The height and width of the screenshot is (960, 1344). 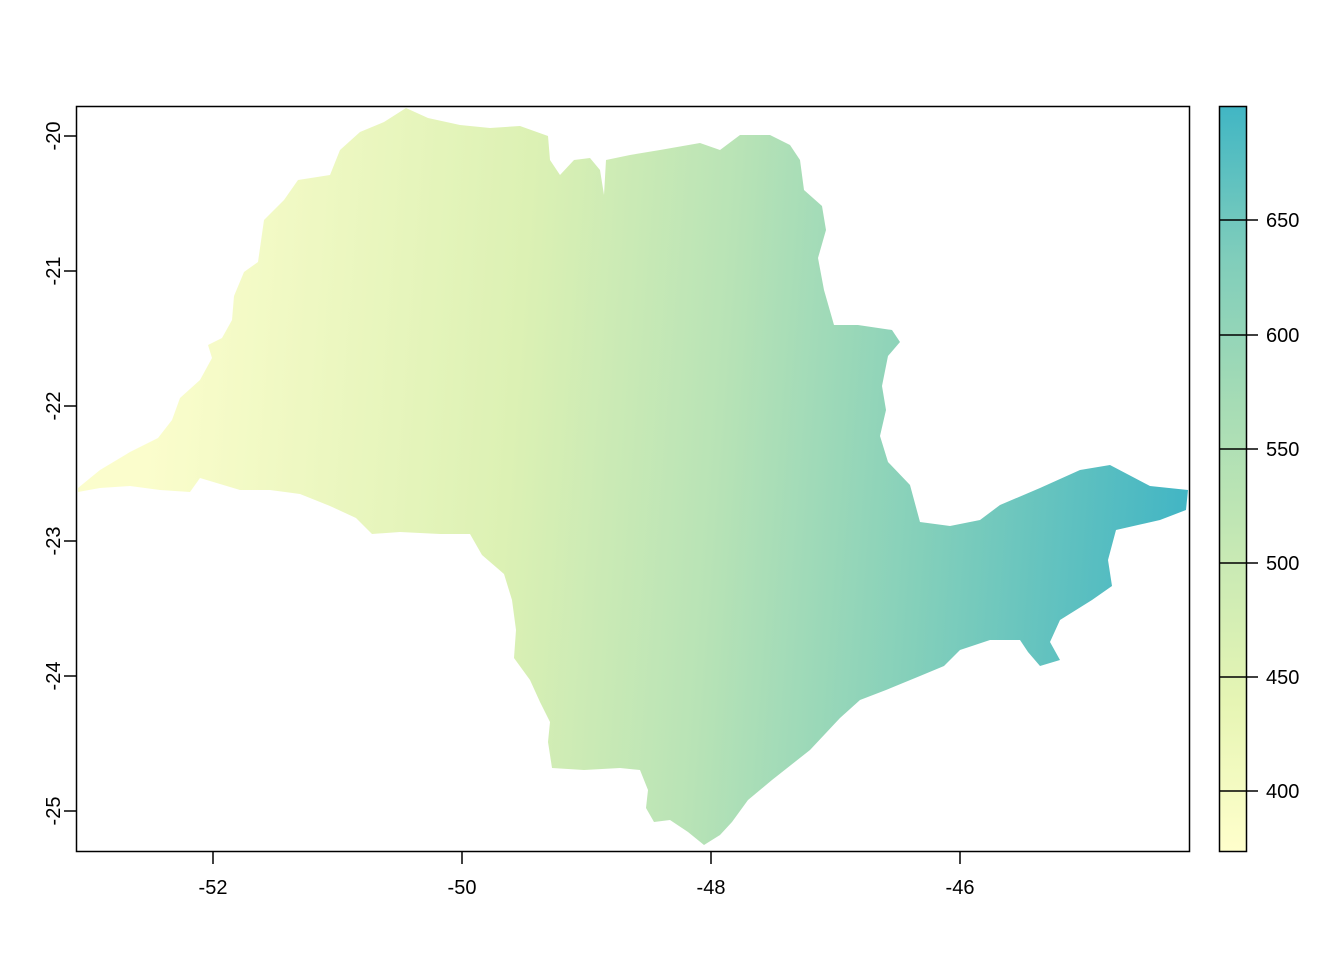 What do you see at coordinates (54, 136) in the screenshot?
I see `y-tick-label: -20` at bounding box center [54, 136].